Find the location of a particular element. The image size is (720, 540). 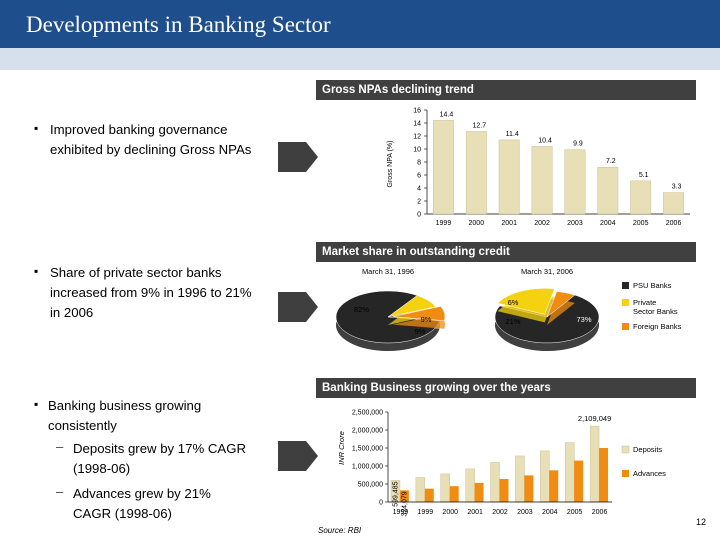

banking-business-header: Banking Business growing over the years is located at coordinates (506, 388).